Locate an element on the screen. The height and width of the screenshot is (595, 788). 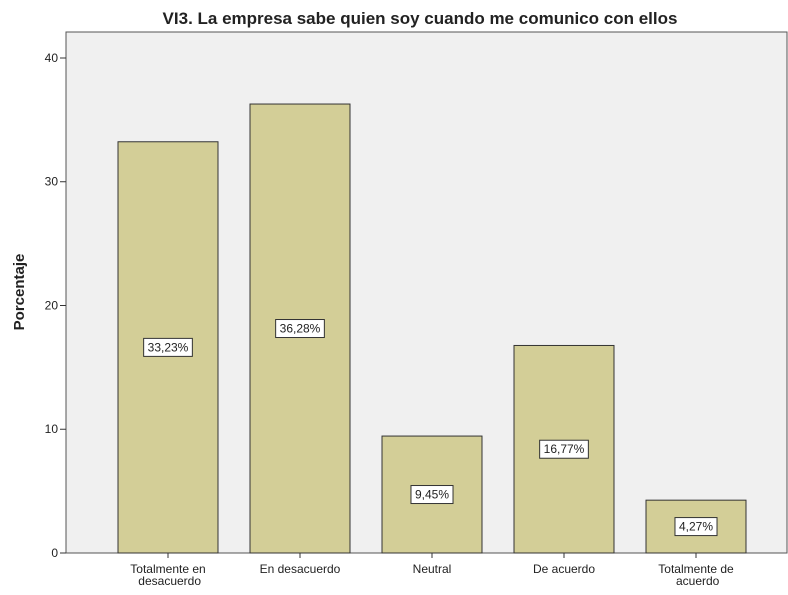
y-tick-label: 20 is located at coordinates (52, 305).